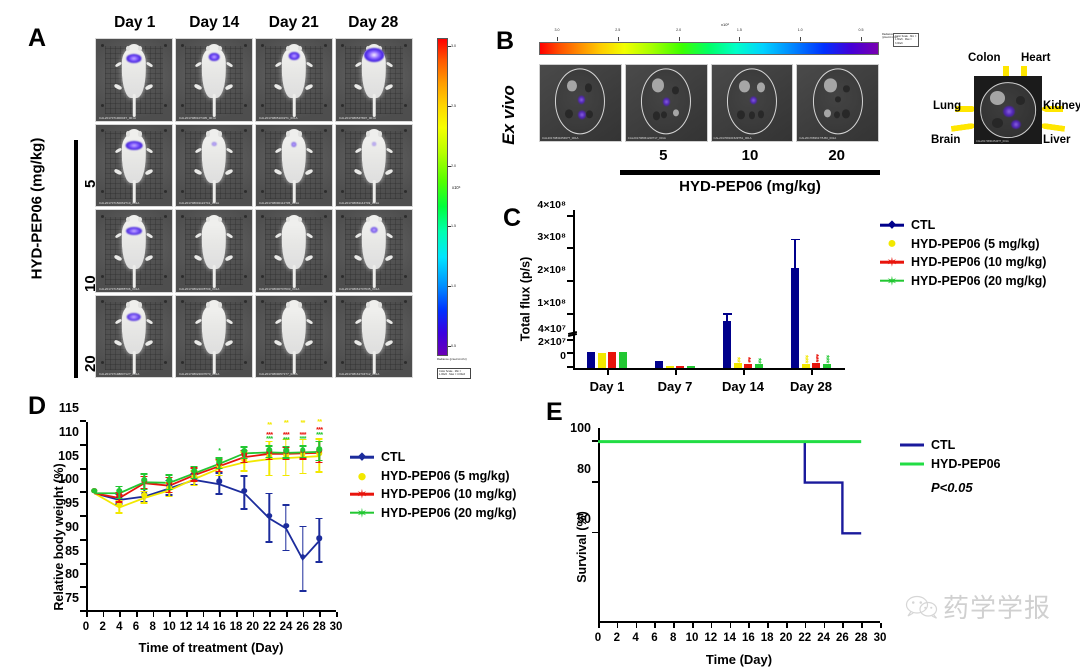 The width and height of the screenshot is (1080, 667). What do you see at coordinates (214, 22) in the screenshot?
I see `column-header-day14: Day 14` at bounding box center [214, 22].